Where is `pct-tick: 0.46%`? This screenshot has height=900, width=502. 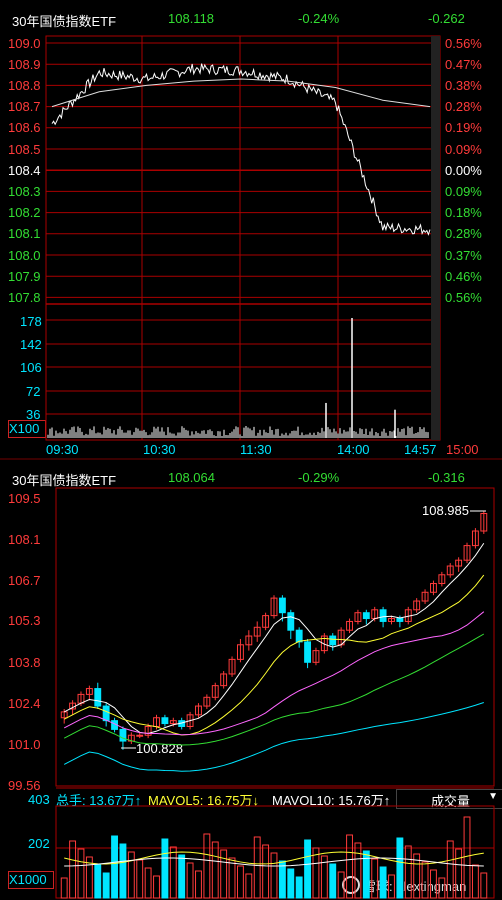 pct-tick: 0.46% is located at coordinates (463, 276).